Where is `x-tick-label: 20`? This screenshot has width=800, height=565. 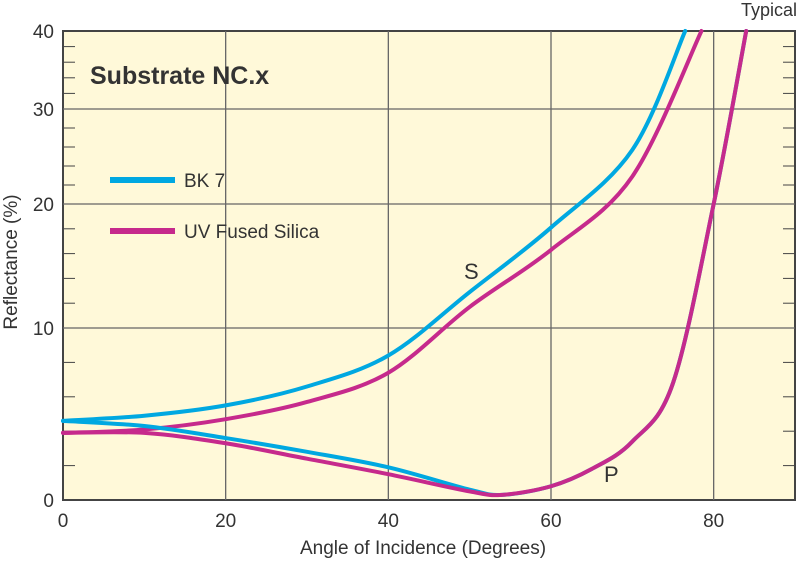 x-tick-label: 20 is located at coordinates (225, 521).